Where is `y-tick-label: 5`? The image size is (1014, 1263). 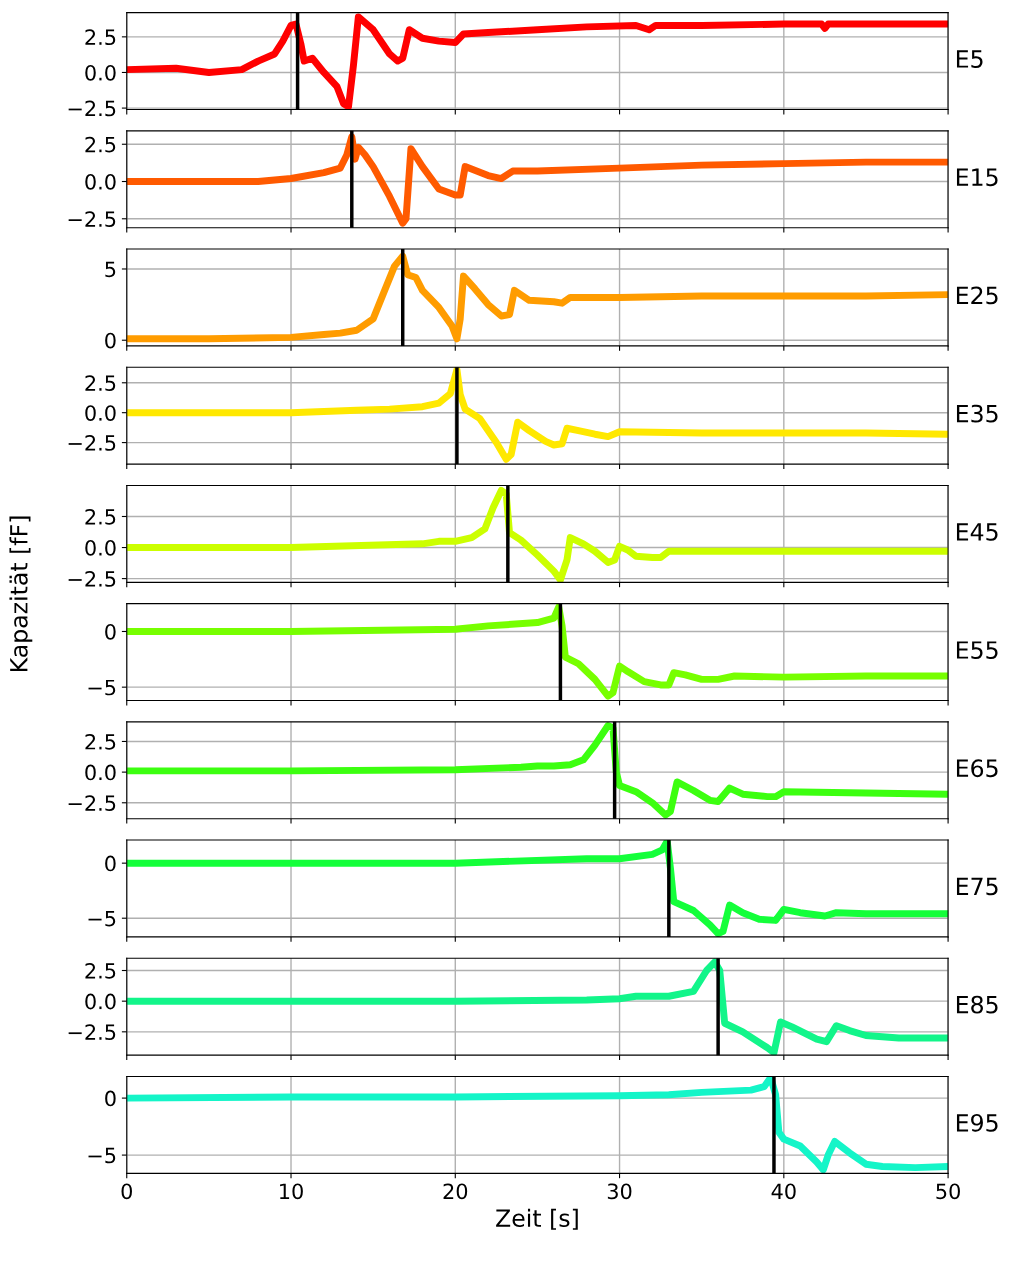 y-tick-label: 5 is located at coordinates (110, 269).